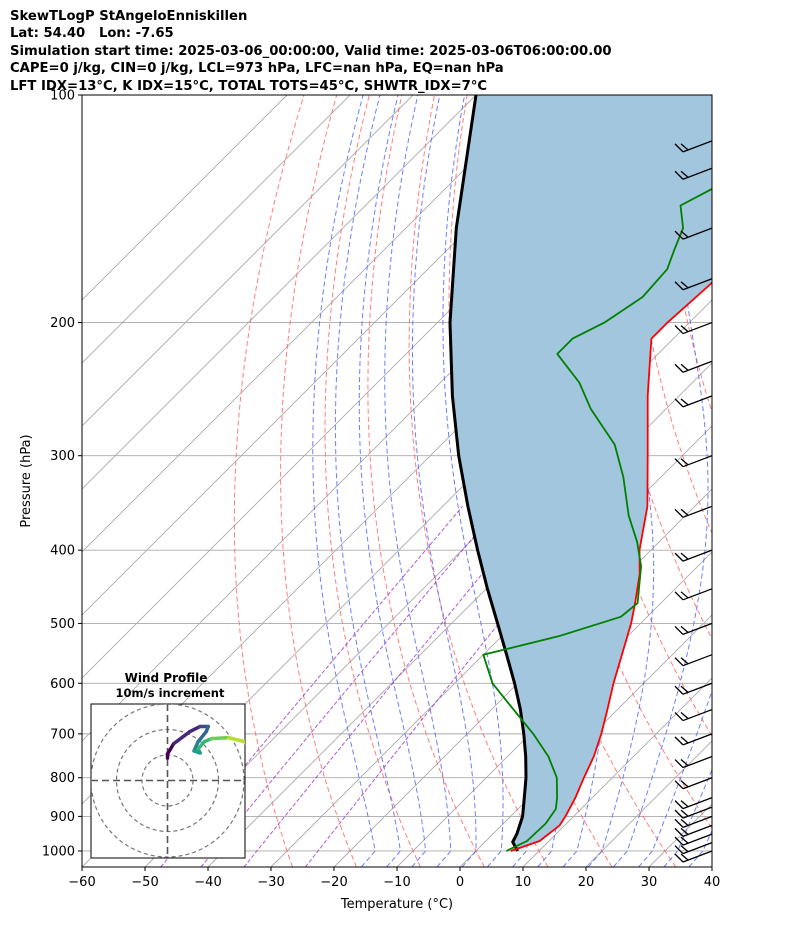  I want to click on y-tick-label: 500, so click(62, 624).